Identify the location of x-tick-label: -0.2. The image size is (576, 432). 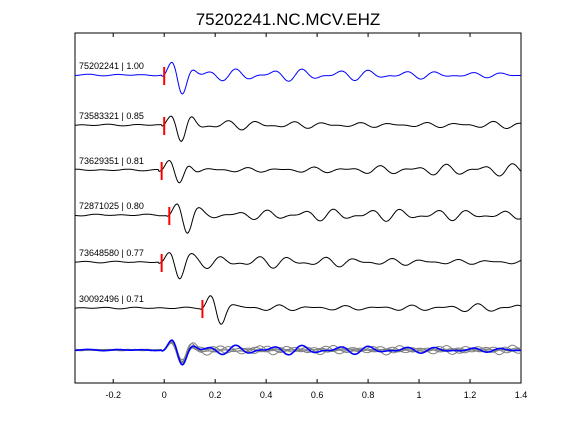
(113, 395).